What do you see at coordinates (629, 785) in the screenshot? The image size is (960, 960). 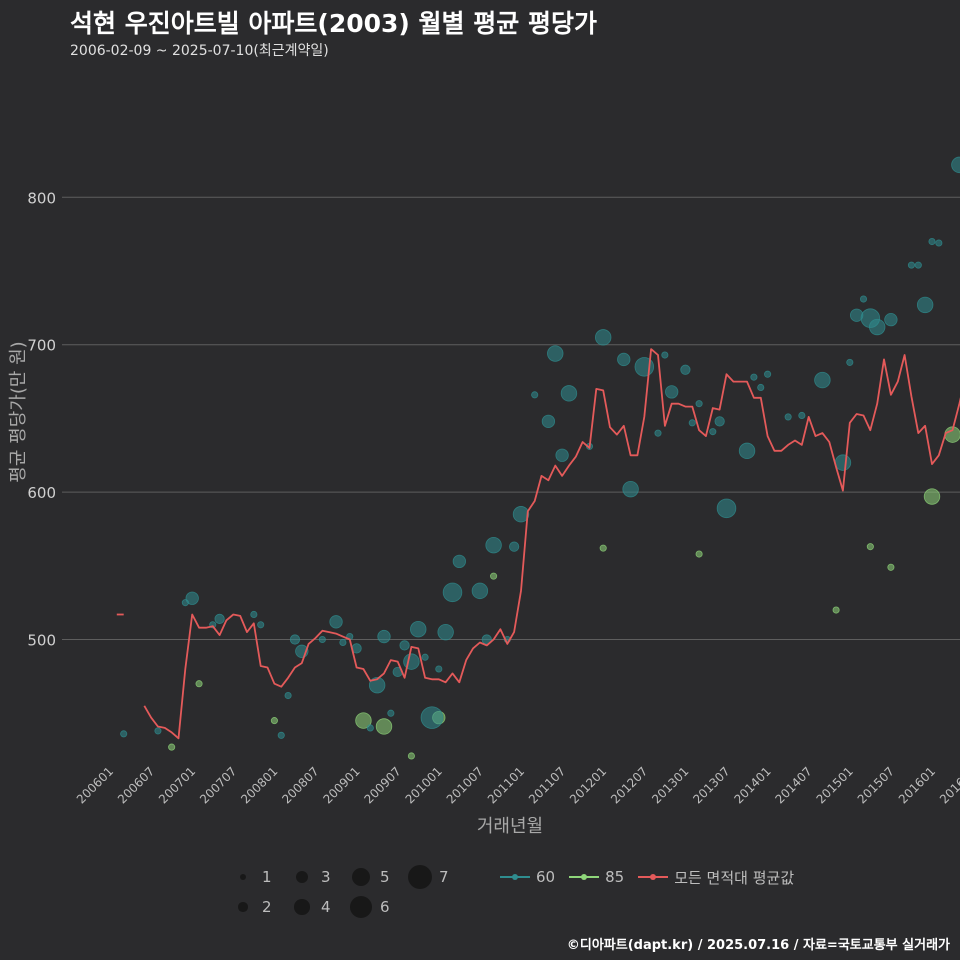 I see `x-tick-label: 201207` at bounding box center [629, 785].